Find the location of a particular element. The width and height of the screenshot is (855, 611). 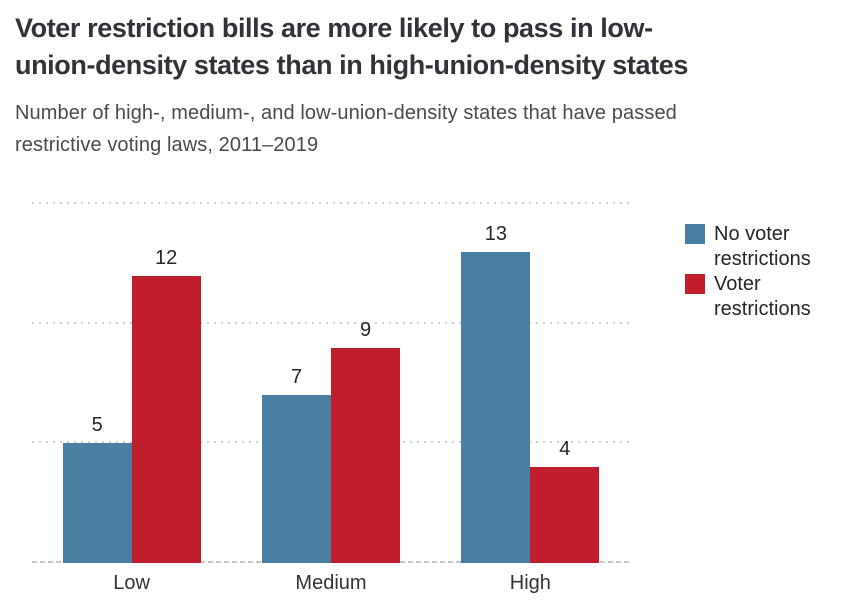

x-axis-label-medium: Medium is located at coordinates (331, 583).